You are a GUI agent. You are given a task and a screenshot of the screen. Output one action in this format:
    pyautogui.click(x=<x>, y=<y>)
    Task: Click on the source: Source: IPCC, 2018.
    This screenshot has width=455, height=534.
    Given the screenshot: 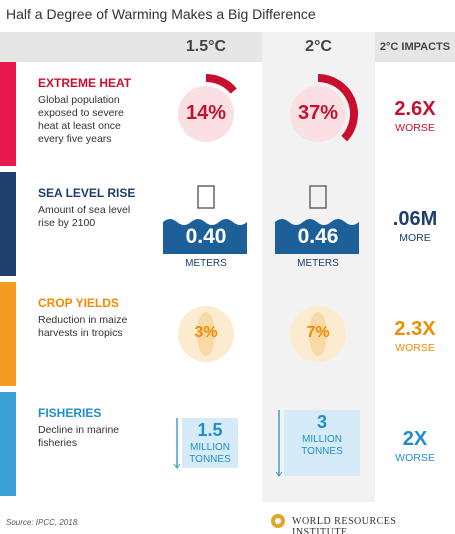 What is the action you would take?
    pyautogui.click(x=43, y=522)
    